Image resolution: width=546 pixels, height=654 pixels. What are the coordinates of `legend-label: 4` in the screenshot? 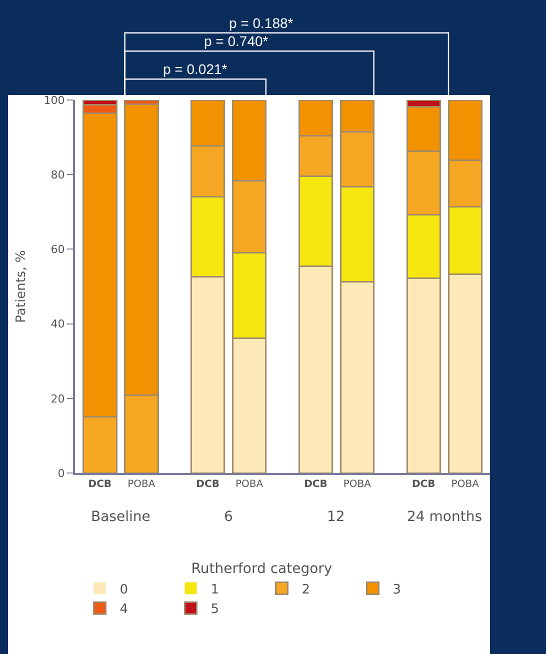 It's located at (124, 610).